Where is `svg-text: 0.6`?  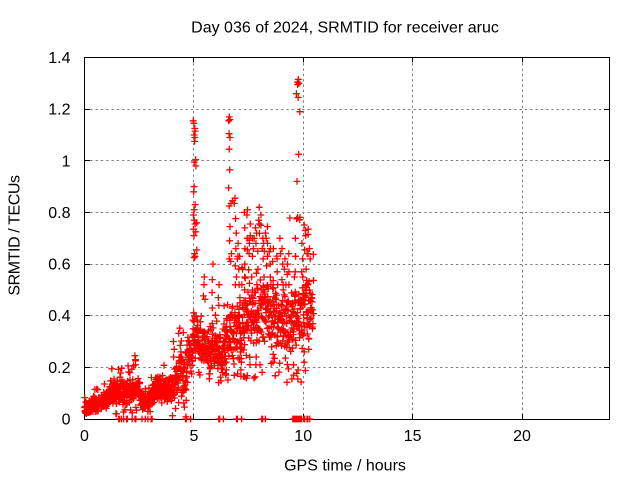
svg-text: 0.6 is located at coordinates (59, 265).